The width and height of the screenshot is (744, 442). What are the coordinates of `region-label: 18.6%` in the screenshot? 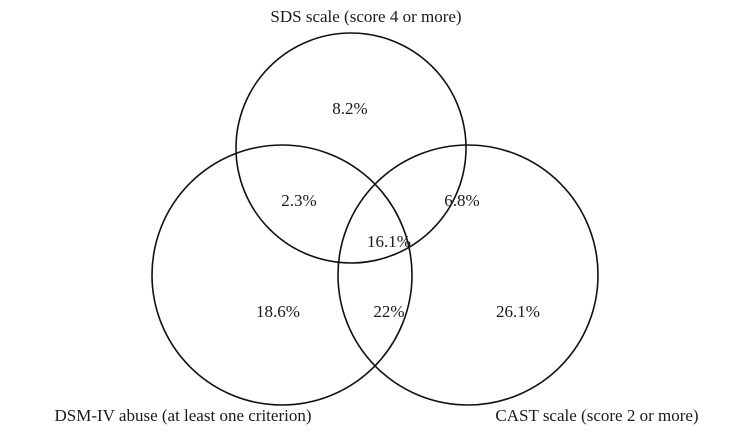 It's located at (278, 311).